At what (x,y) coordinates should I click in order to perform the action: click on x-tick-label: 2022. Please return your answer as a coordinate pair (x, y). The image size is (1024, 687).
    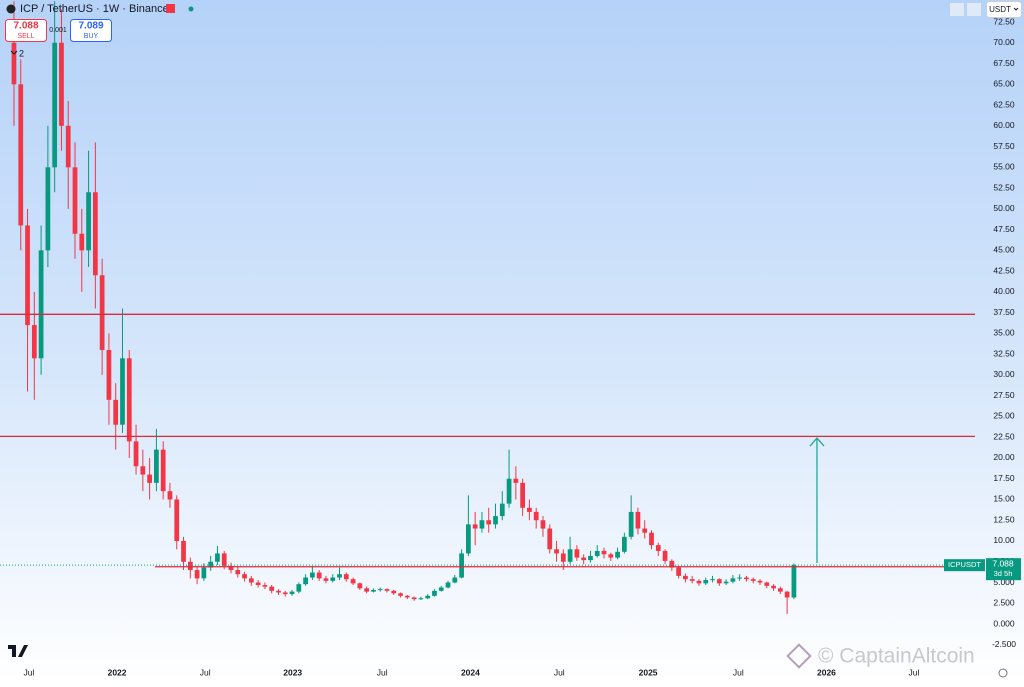
    Looking at the image, I should click on (117, 672).